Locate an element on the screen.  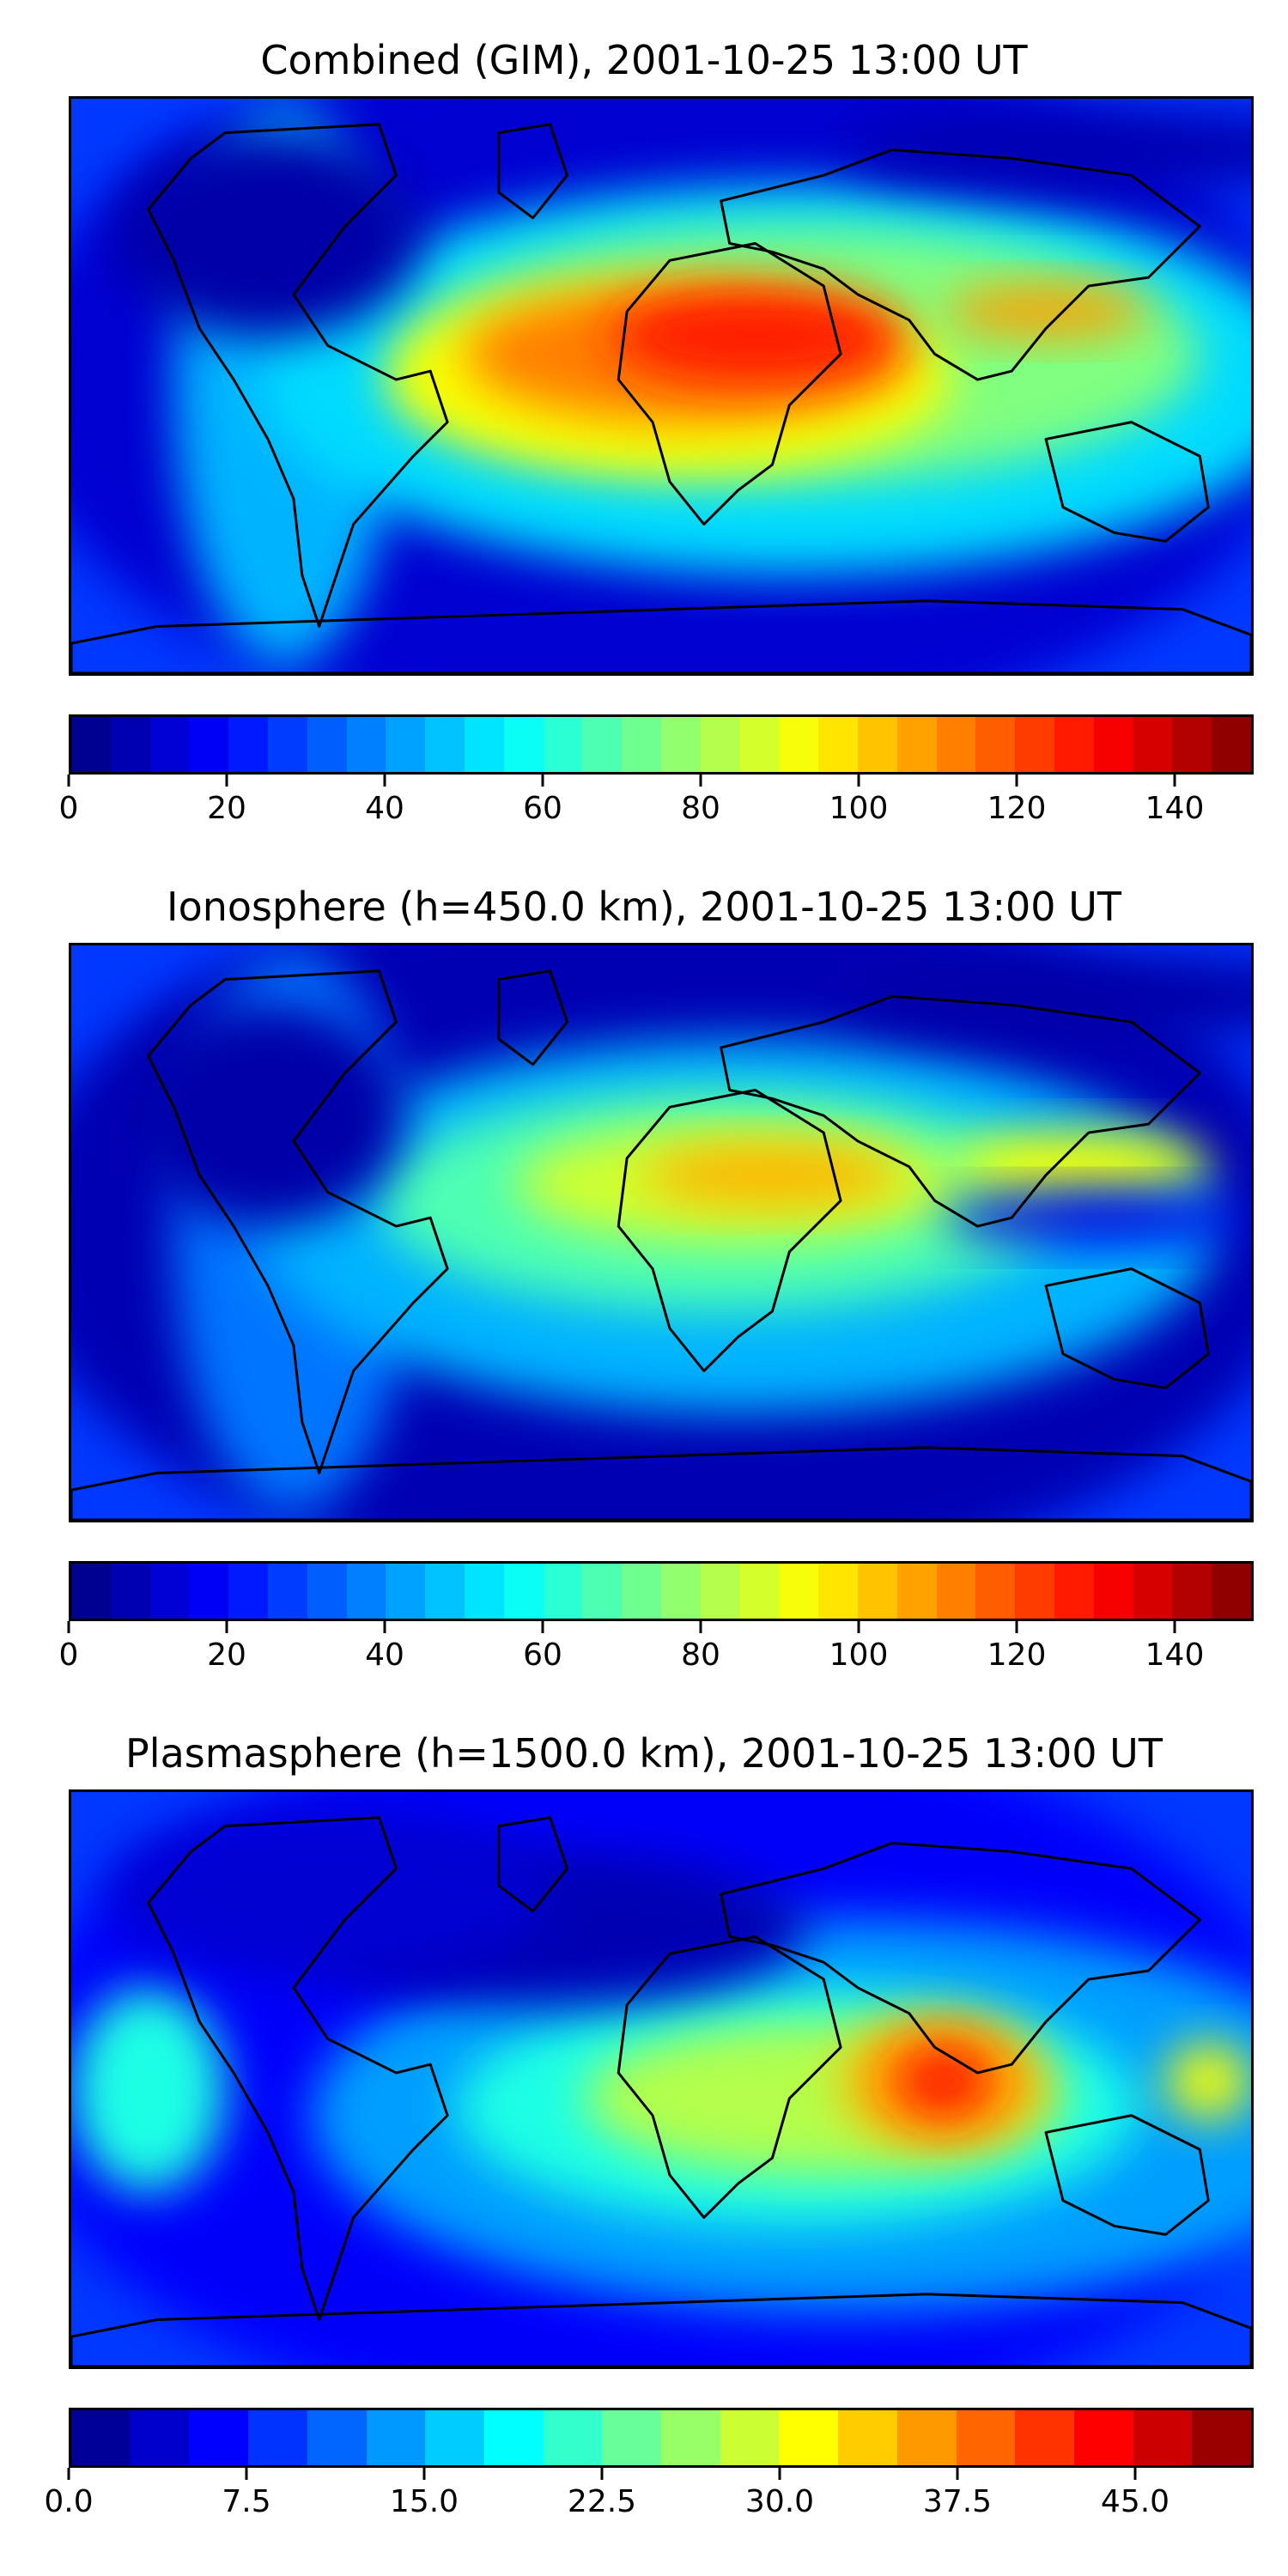
colorbar is located at coordinates (662, 744).